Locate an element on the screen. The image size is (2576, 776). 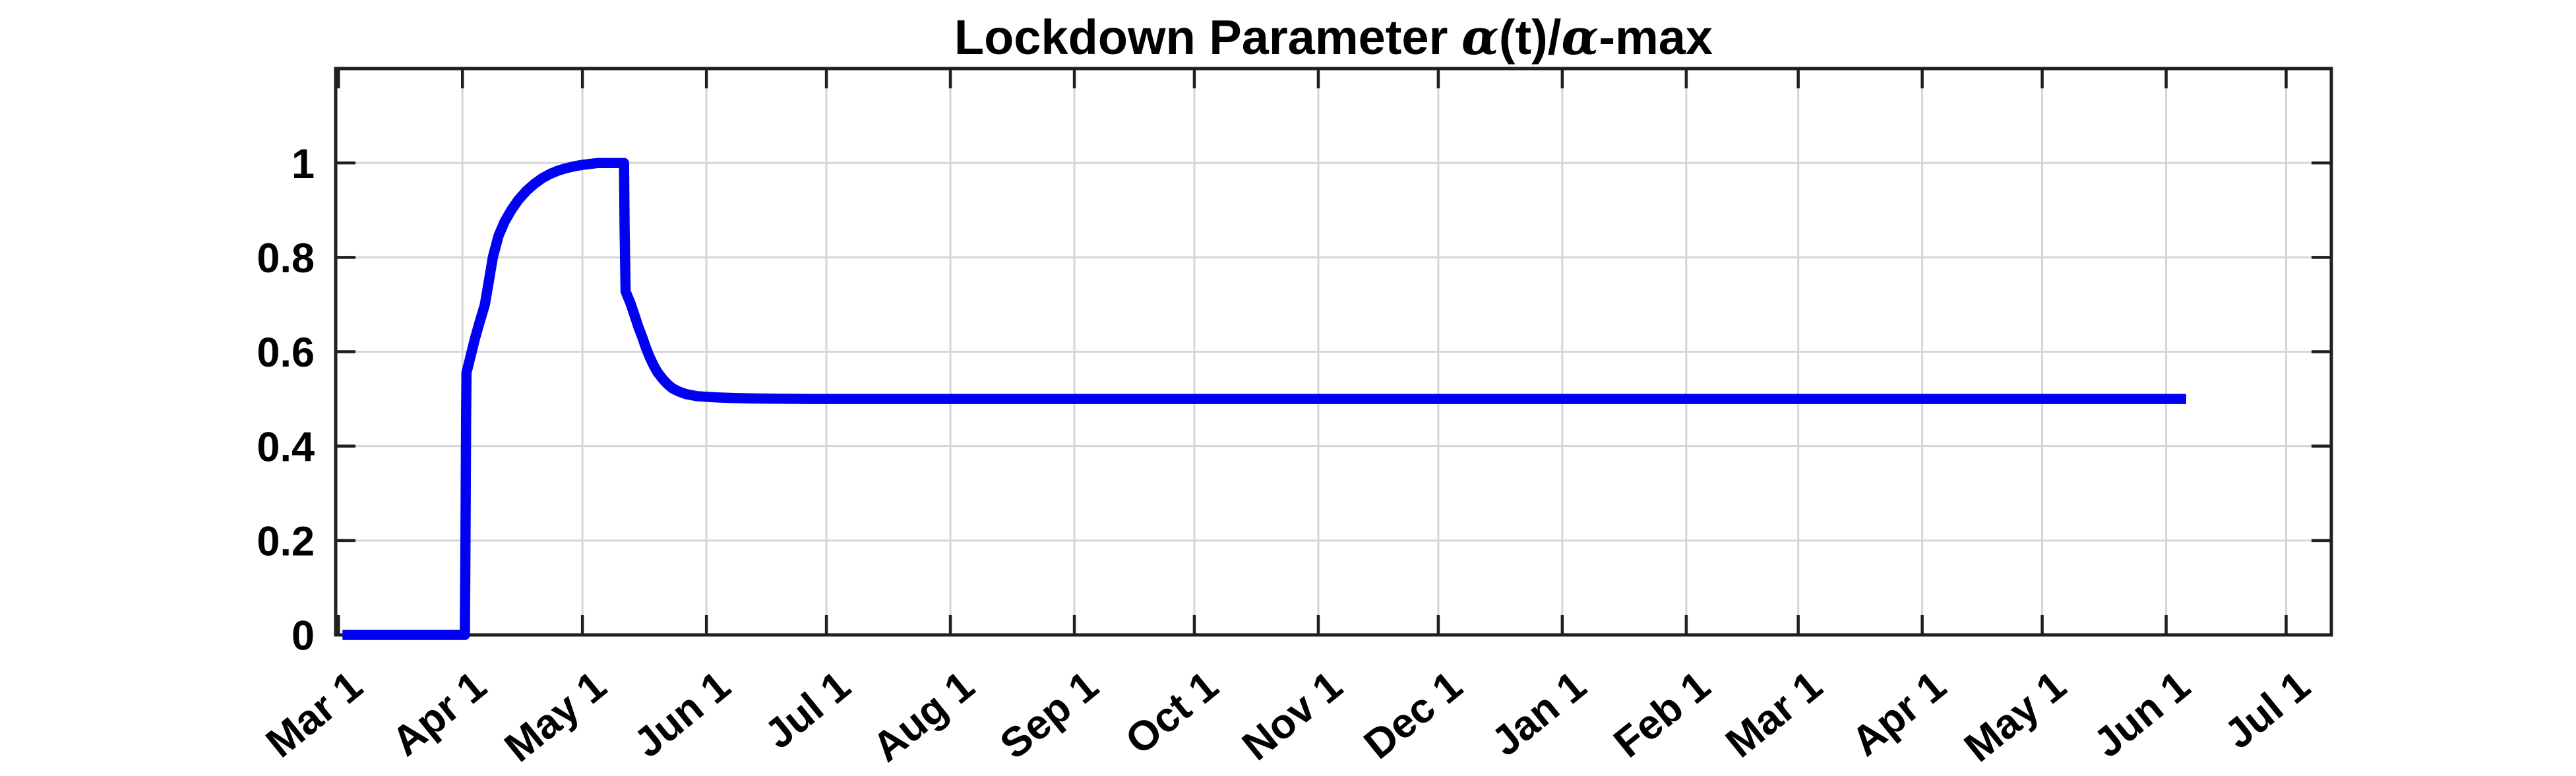
x-tick-label-group: Jan 1 is located at coordinates (1539, 714).